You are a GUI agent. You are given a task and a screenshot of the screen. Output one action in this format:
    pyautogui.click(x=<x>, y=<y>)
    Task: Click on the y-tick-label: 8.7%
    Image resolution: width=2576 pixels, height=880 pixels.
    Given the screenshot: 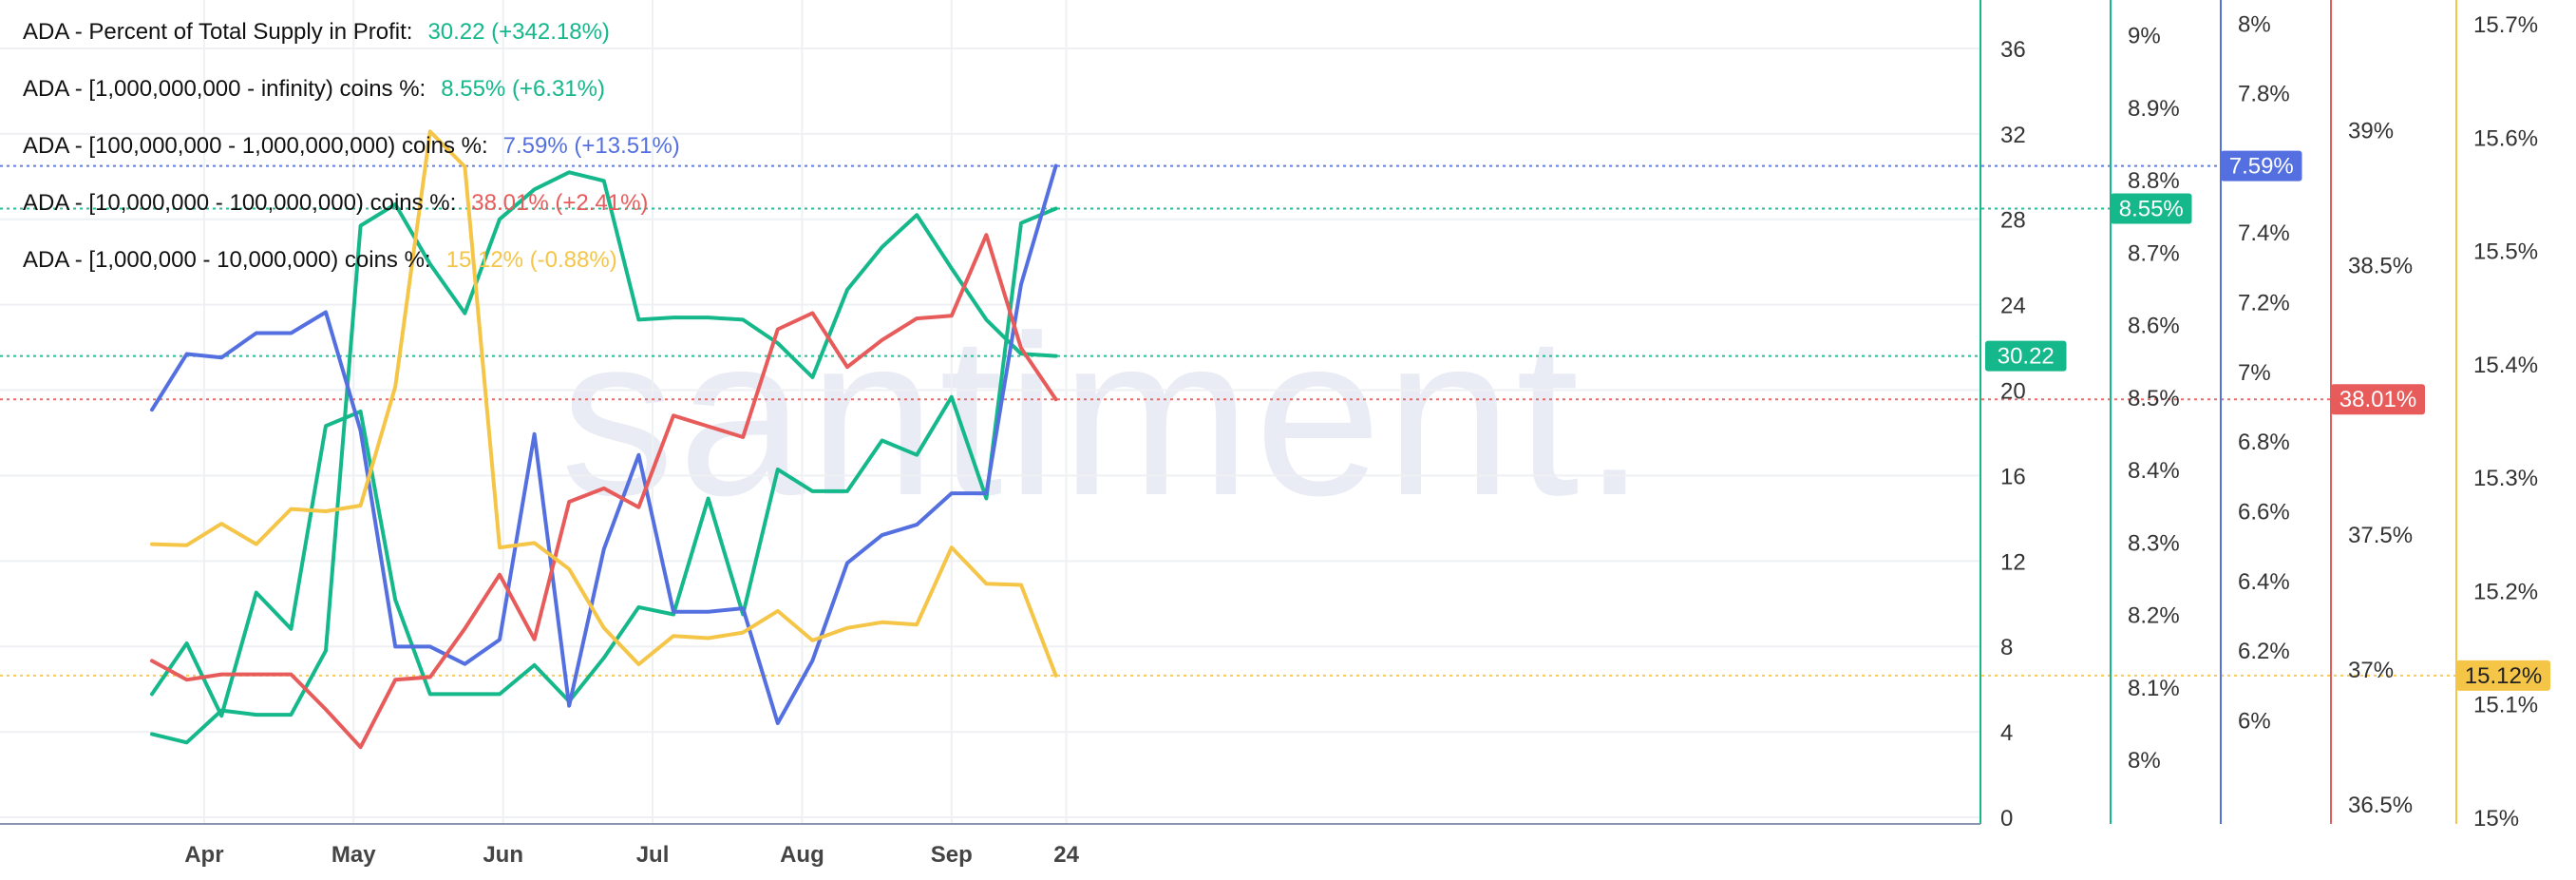 What is the action you would take?
    pyautogui.click(x=2154, y=253)
    